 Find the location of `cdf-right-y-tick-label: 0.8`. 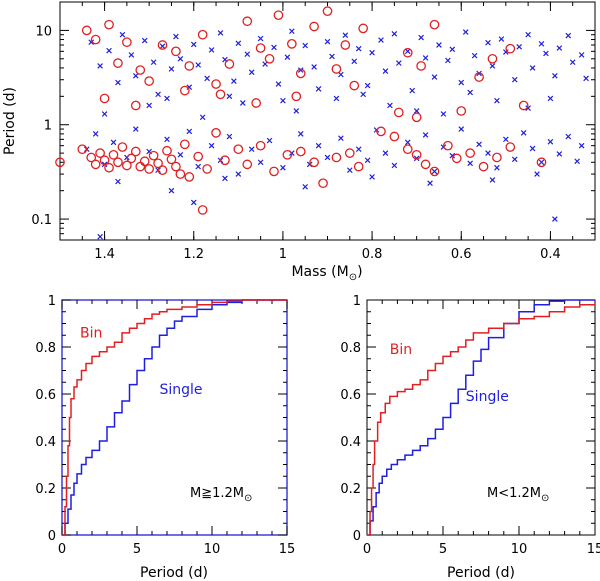

cdf-right-y-tick-label: 0.8 is located at coordinates (350, 348).